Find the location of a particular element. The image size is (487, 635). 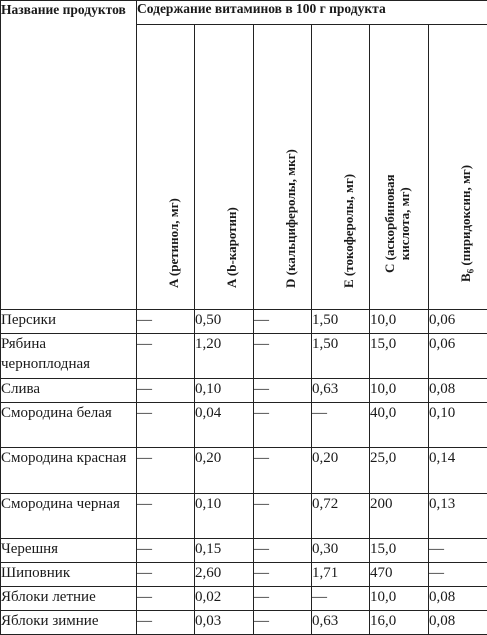

col-header-label: D (кальциферолы, мкг) is located at coordinates (290, 218).